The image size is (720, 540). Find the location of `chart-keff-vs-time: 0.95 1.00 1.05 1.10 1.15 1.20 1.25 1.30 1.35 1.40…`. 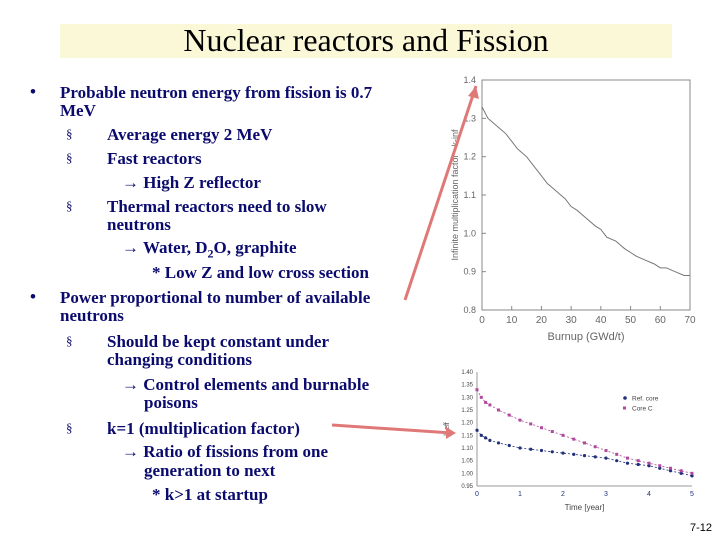

chart-keff-vs-time: 0.95 1.00 1.05 1.10 1.15 1.20 1.25 1.30 1.35 1.40… is located at coordinates (569, 441).